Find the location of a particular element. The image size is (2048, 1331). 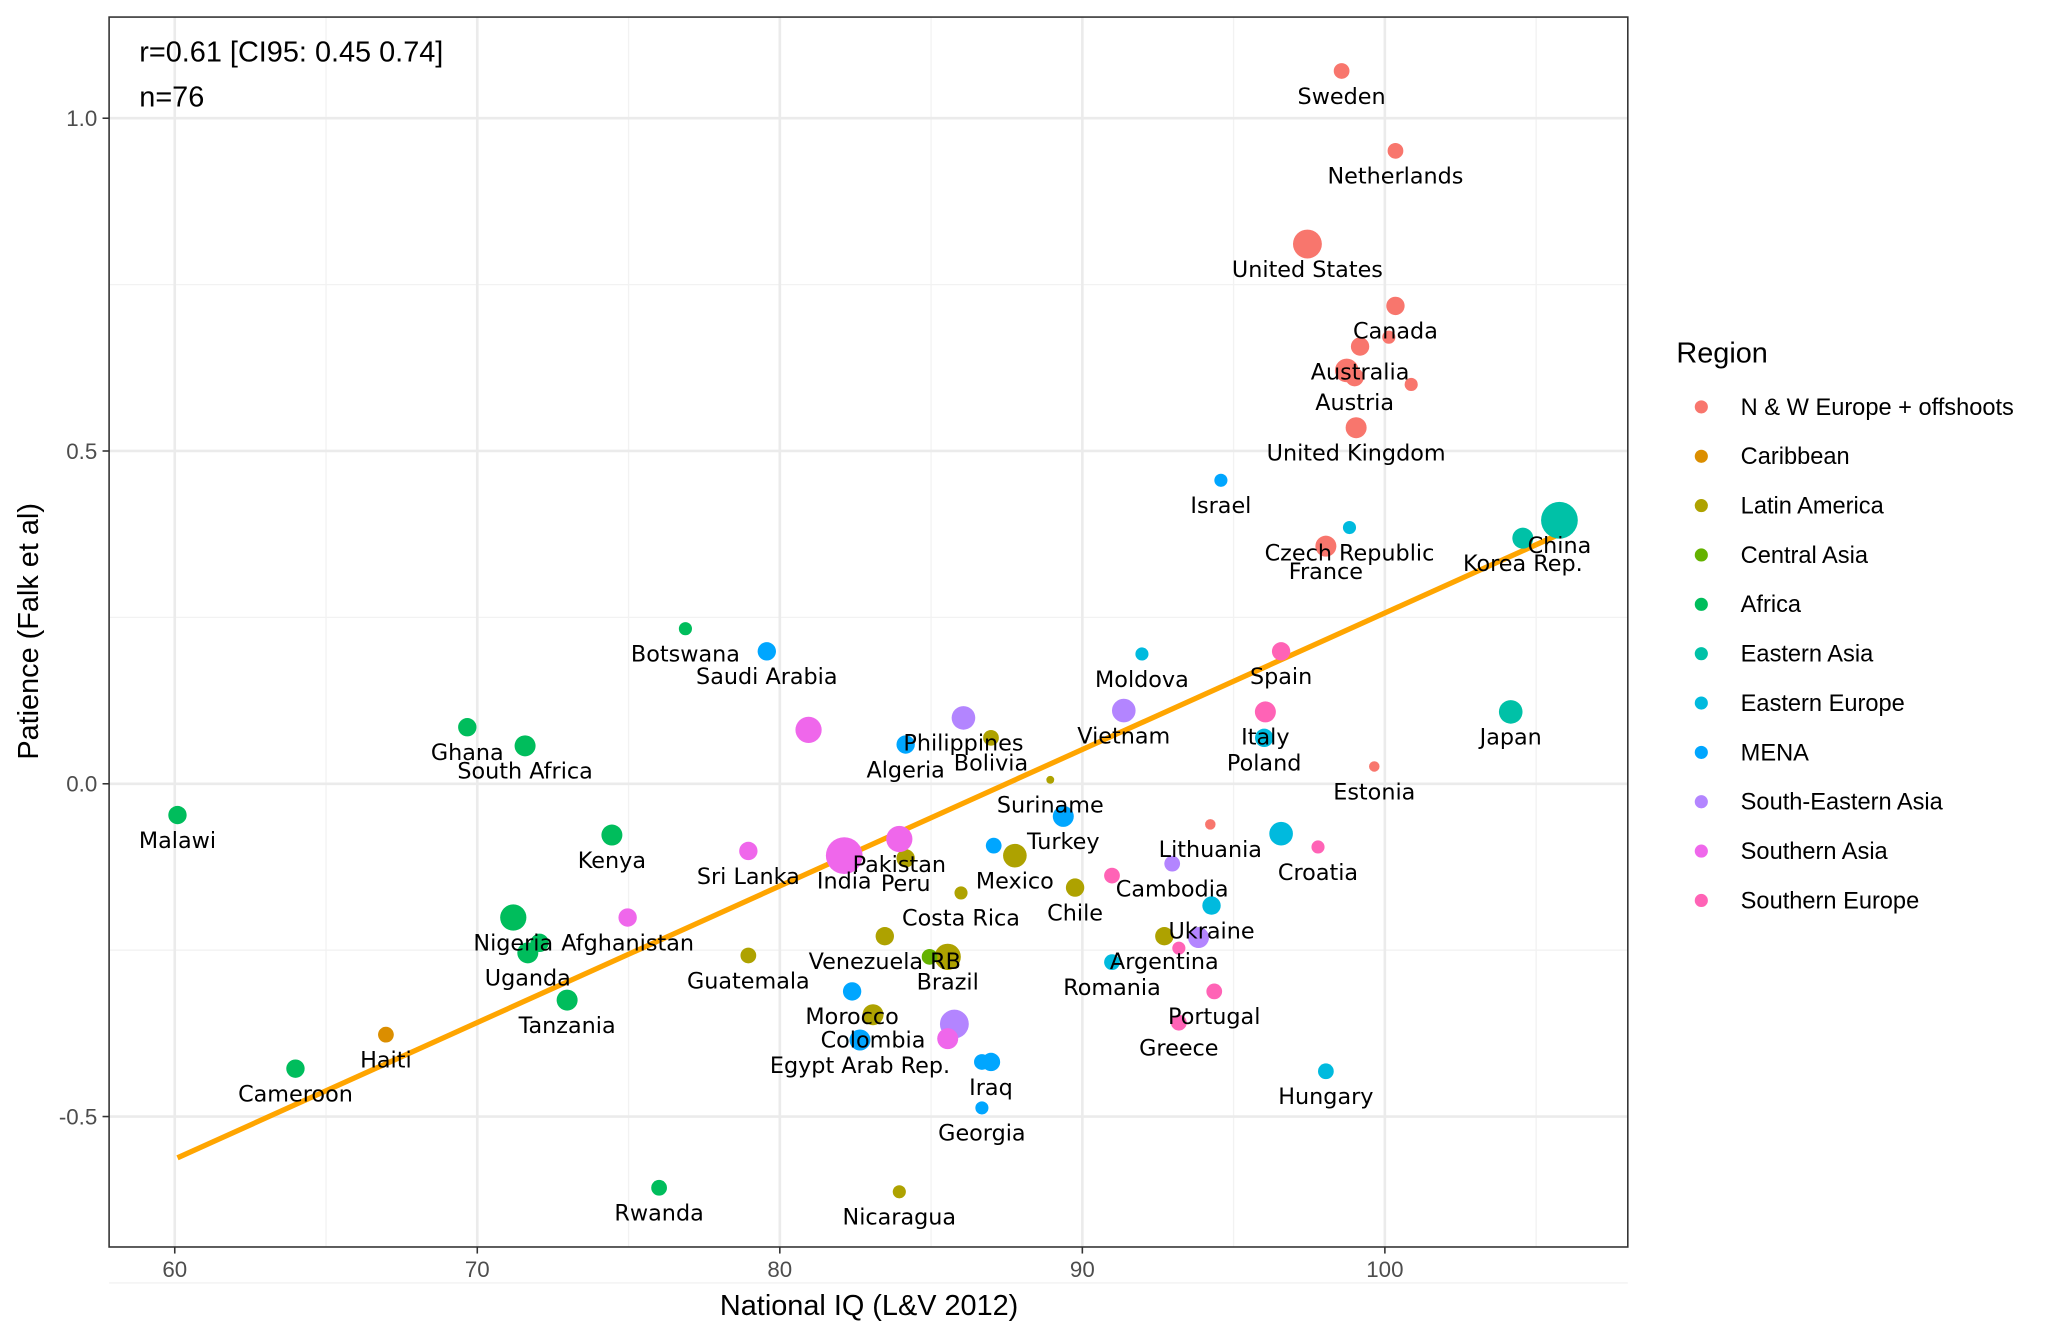

correlation-annotation: r=0.61 [CI95: 0.45 0.74] is located at coordinates (291, 53).